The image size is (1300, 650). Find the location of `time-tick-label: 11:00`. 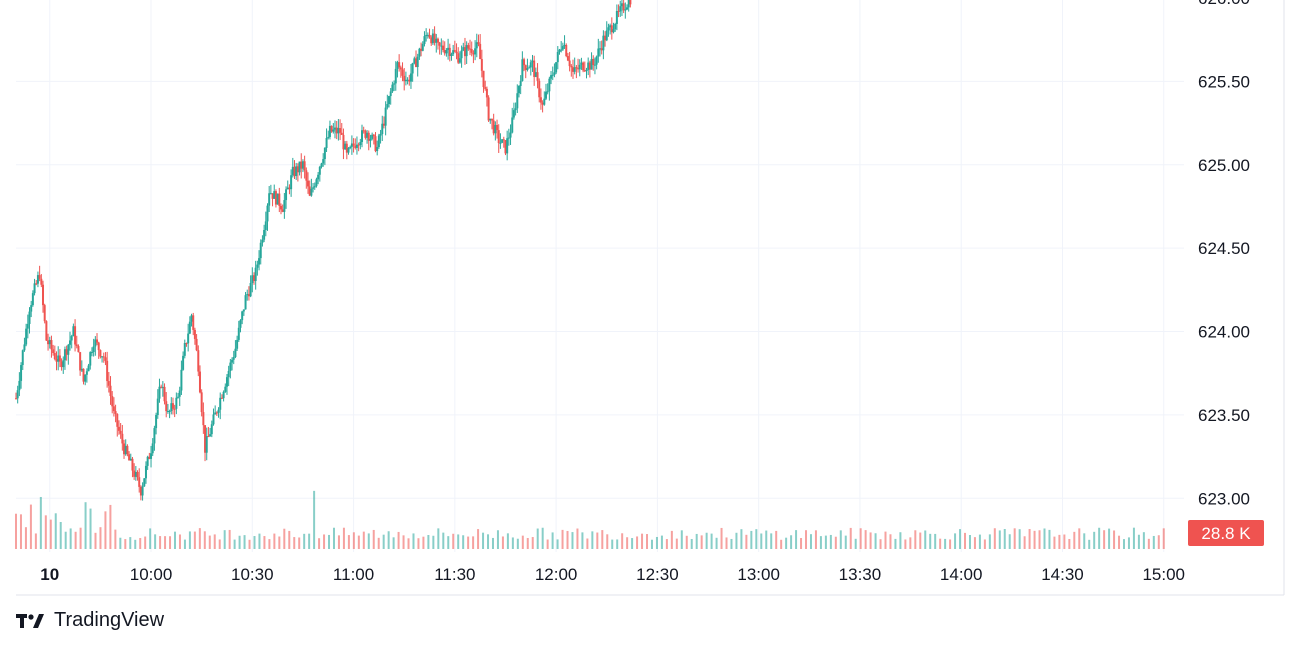

time-tick-label: 11:00 is located at coordinates (353, 574).